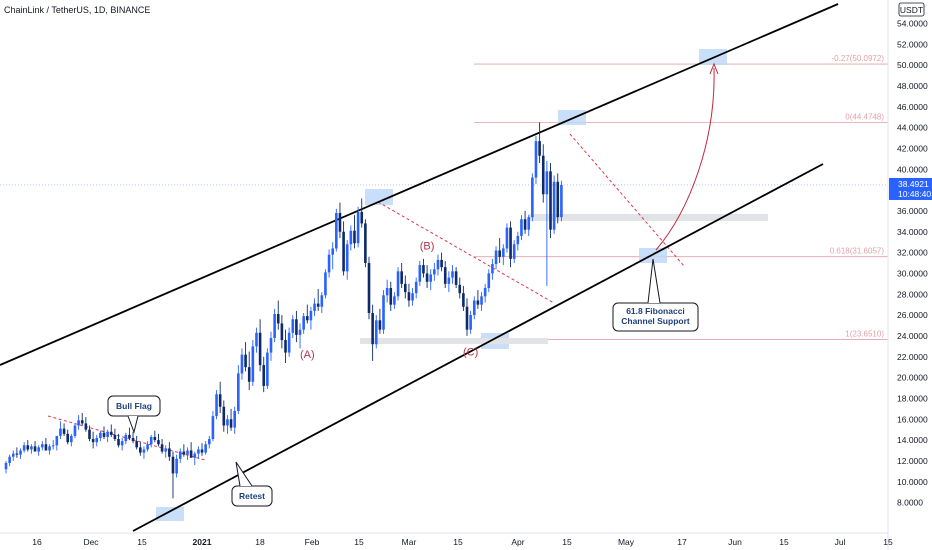 The width and height of the screenshot is (932, 550). I want to click on y-tick-label: 12.0000, so click(912, 461).